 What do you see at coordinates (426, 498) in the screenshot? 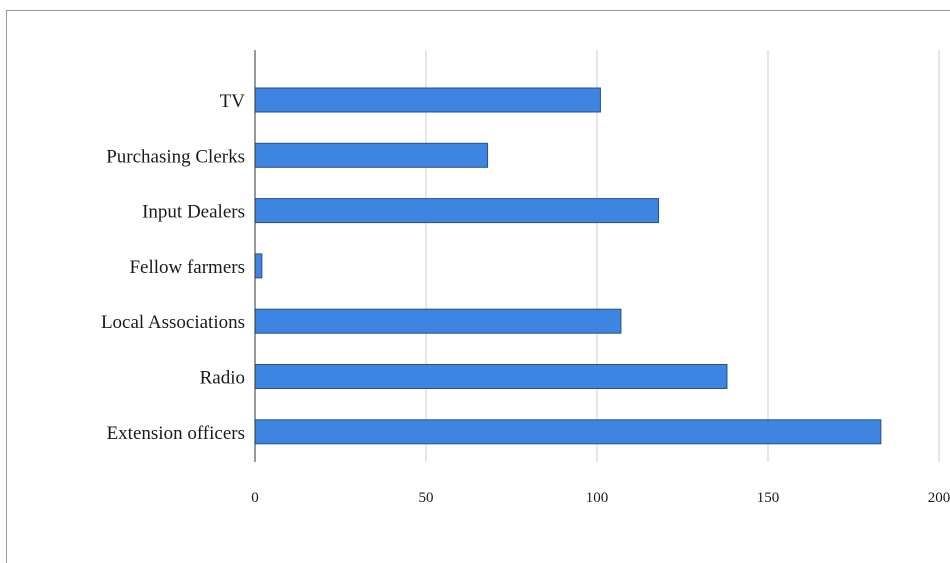
I see `x-tick-label-50: 50` at bounding box center [426, 498].